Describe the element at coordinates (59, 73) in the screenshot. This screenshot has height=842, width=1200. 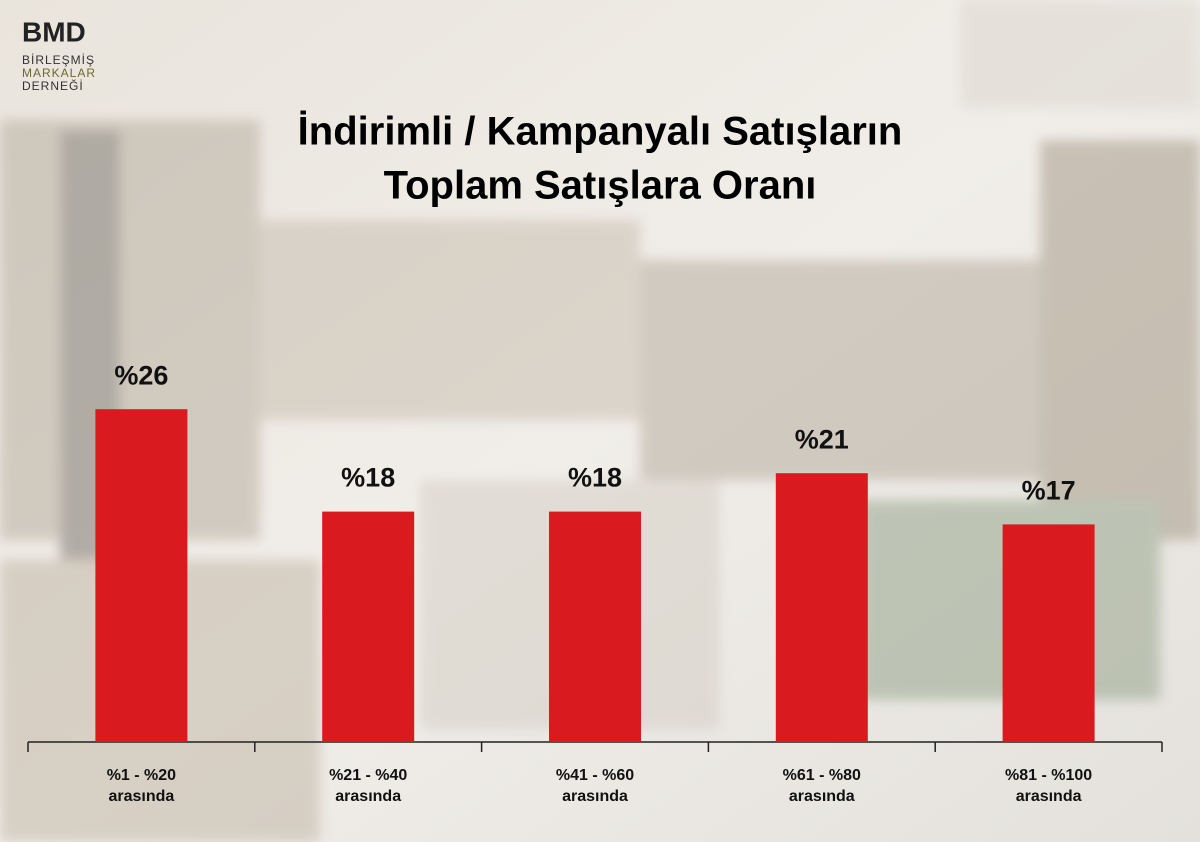
I see `logo-text: MARKALAR` at that location.